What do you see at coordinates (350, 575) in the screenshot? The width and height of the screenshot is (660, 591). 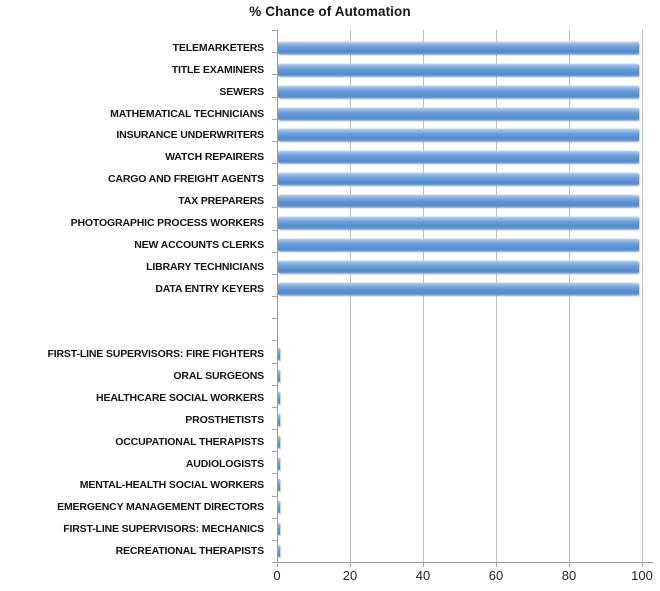 I see `x-axis-tick-label: 20` at bounding box center [350, 575].